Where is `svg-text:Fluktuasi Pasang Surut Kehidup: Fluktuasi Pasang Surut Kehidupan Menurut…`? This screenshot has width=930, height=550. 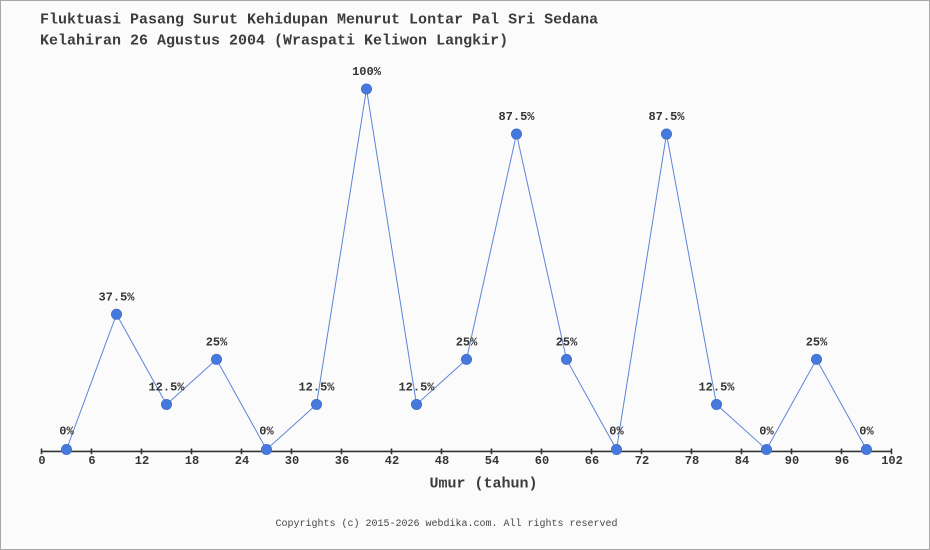 svg-text:Fluktuasi Pasang Surut Kehidup: Fluktuasi Pasang Surut Kehidupan Menurut… is located at coordinates (319, 20).